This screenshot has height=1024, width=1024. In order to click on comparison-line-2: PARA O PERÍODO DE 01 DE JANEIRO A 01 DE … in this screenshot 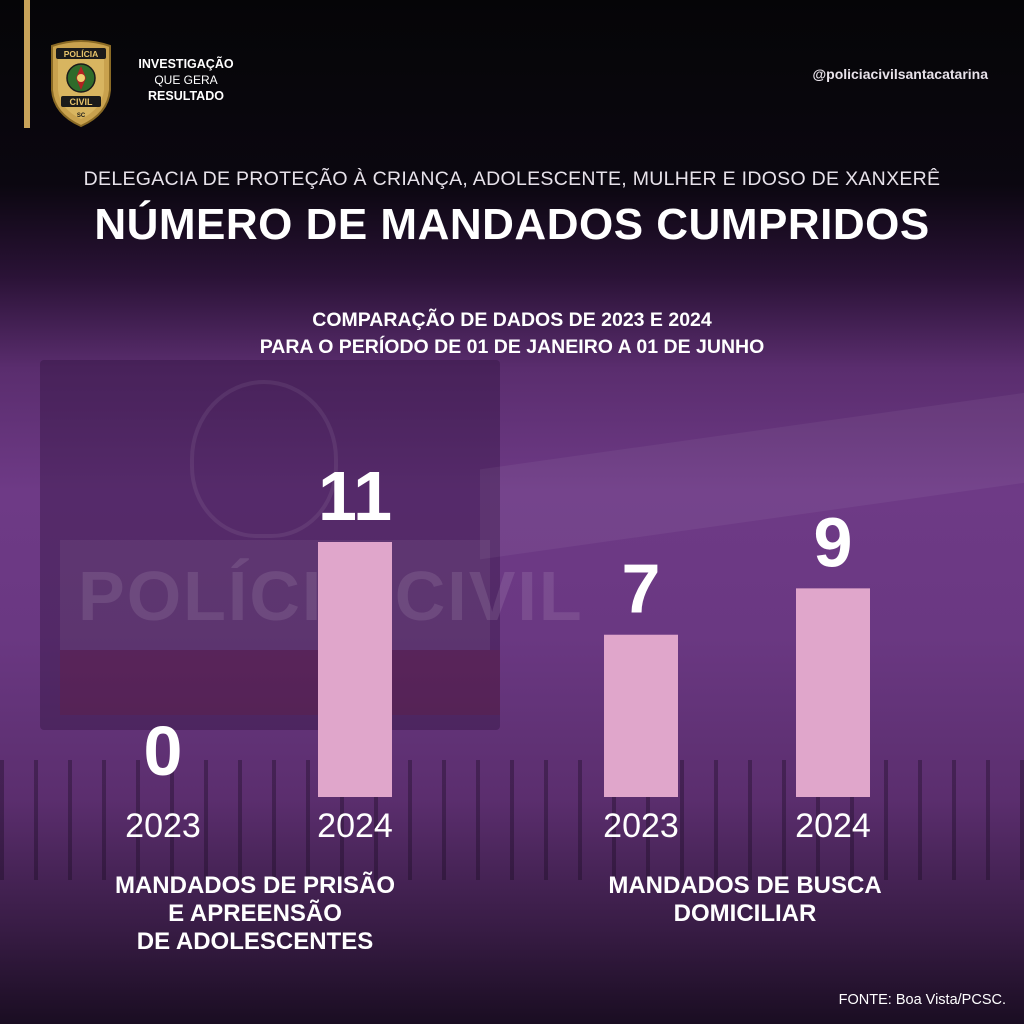, I will do `click(512, 347)`.